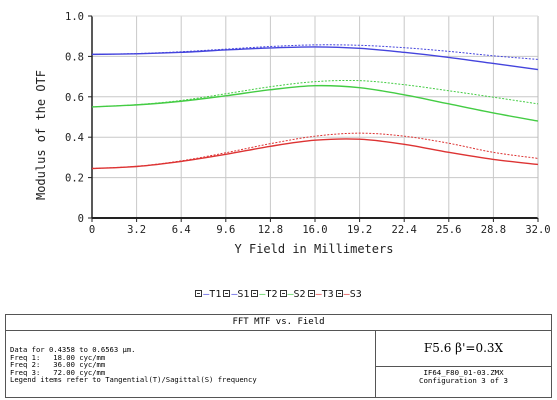 Image resolution: width=557 pixels, height=400 pixels. What do you see at coordinates (314, 249) in the screenshot?
I see `x-axis-label: Y Field in Millimeters` at bounding box center [314, 249].